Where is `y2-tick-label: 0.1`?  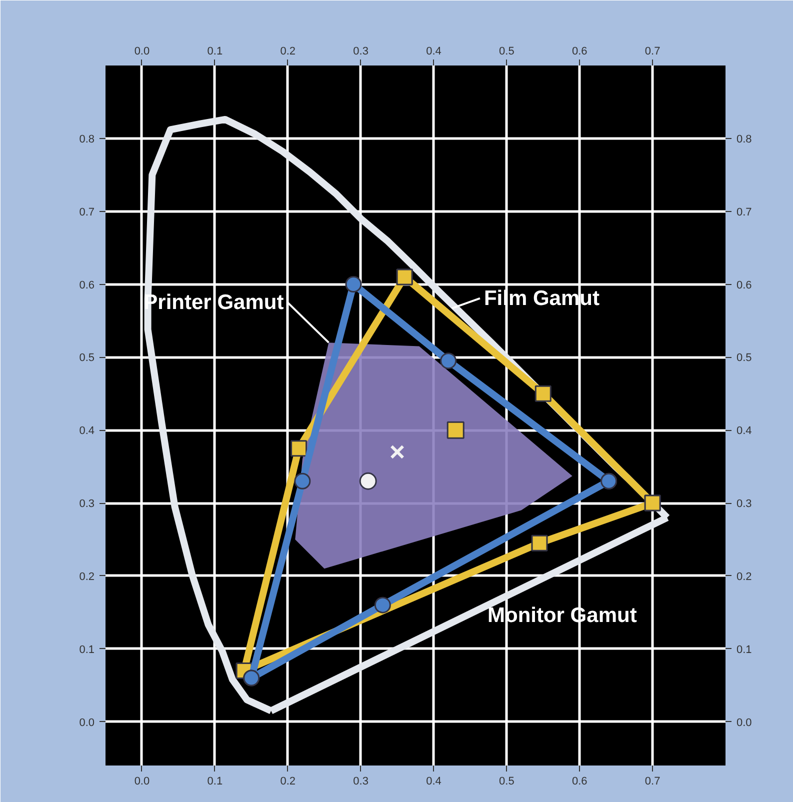 y2-tick-label: 0.1 is located at coordinates (744, 650).